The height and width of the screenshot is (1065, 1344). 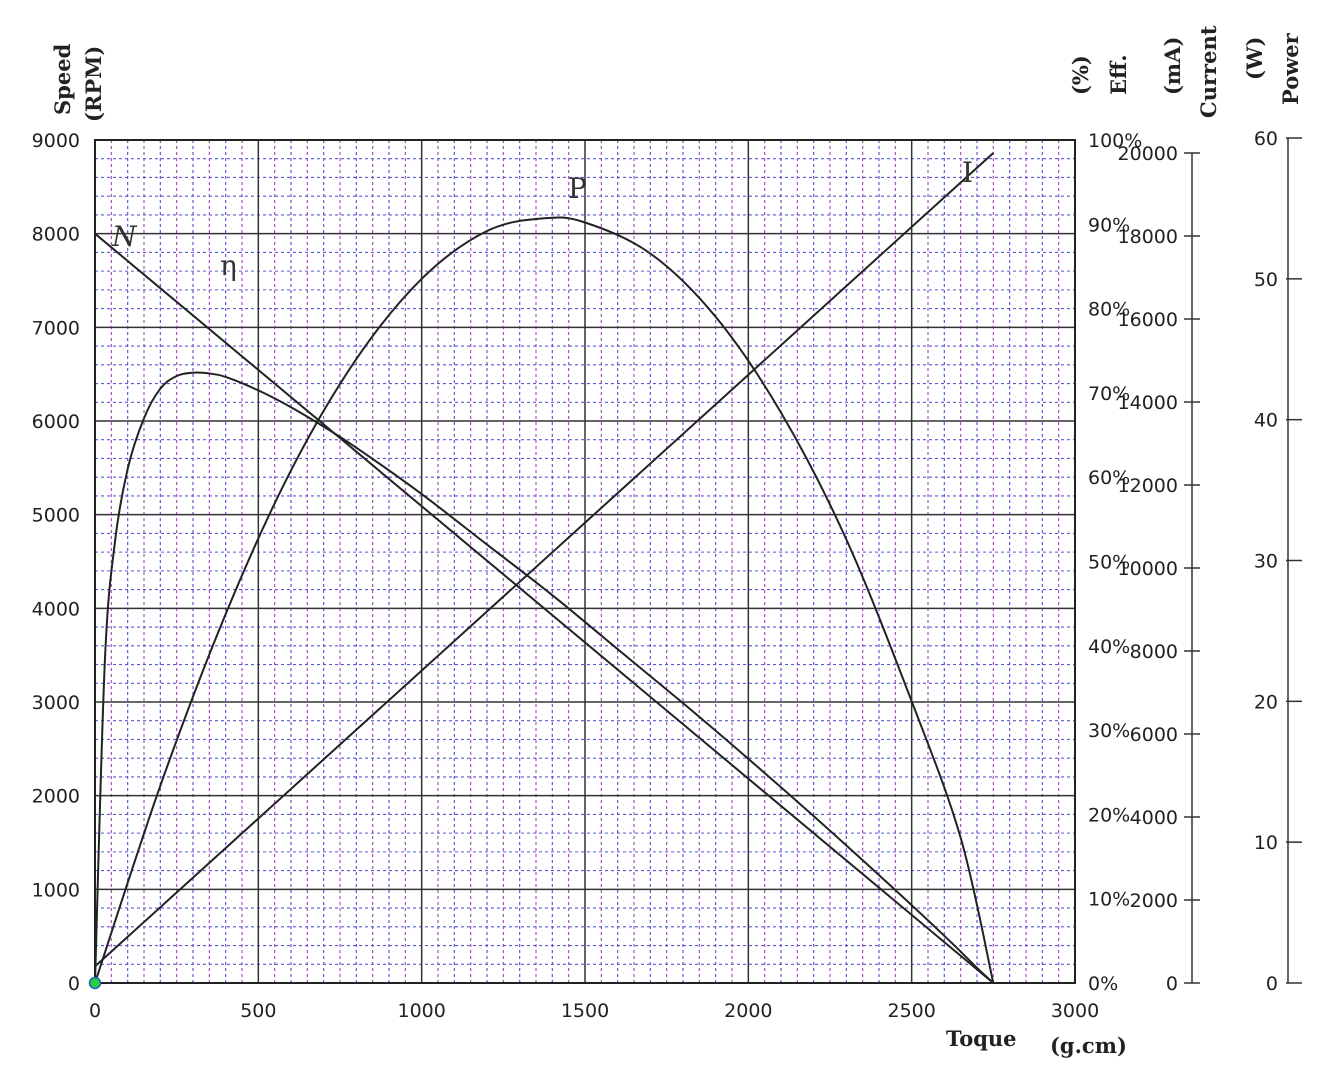 What do you see at coordinates (1266, 421) in the screenshot?
I see `power-tick-label: 40` at bounding box center [1266, 421].